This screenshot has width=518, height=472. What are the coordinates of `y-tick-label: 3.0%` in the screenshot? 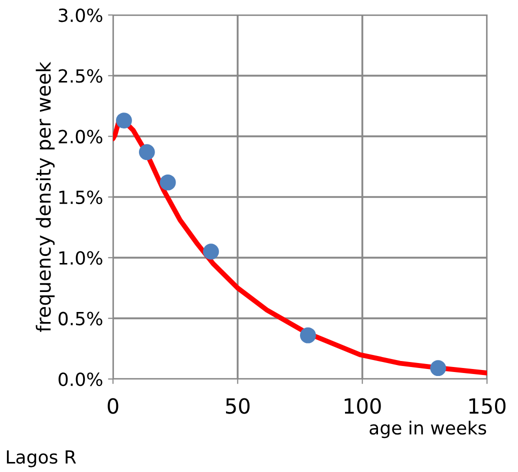 It's located at (80, 15).